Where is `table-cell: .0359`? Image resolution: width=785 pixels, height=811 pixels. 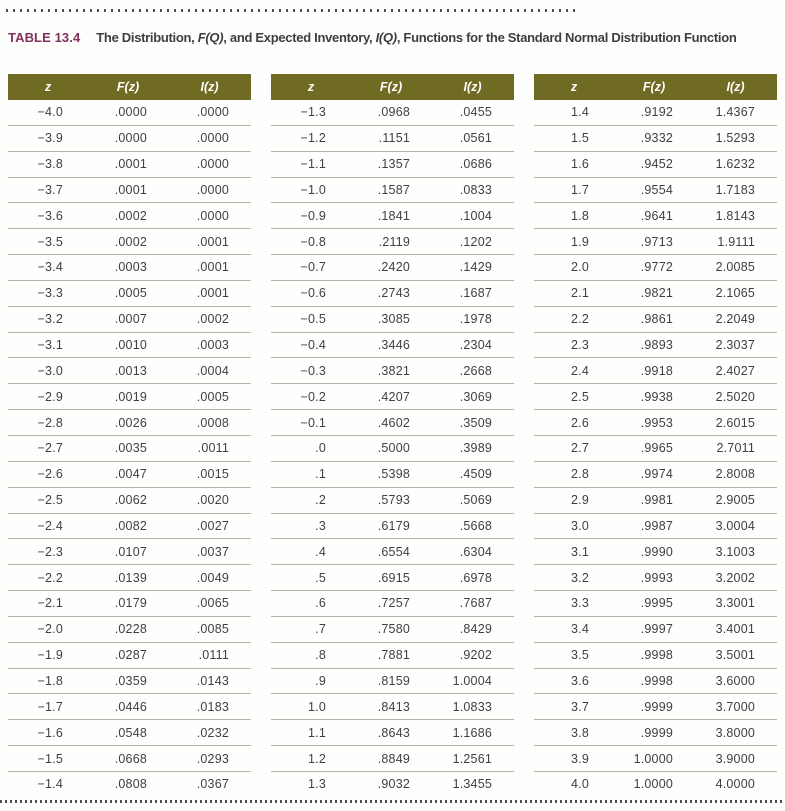
table-cell: .0359 is located at coordinates (128, 681).